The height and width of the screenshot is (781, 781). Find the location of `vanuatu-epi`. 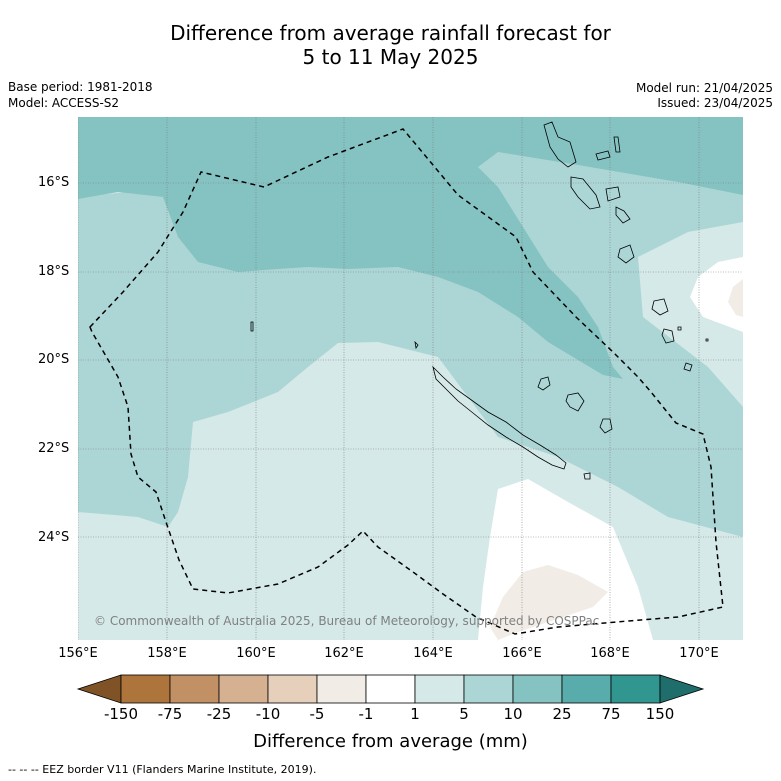

vanuatu-epi is located at coordinates (623, 215).